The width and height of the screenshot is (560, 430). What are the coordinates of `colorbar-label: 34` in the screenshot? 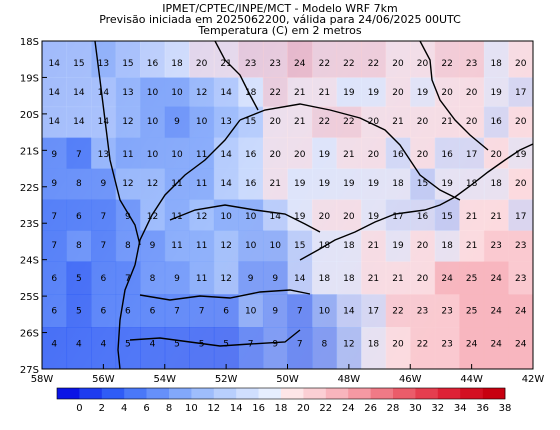 It's located at (460, 408).